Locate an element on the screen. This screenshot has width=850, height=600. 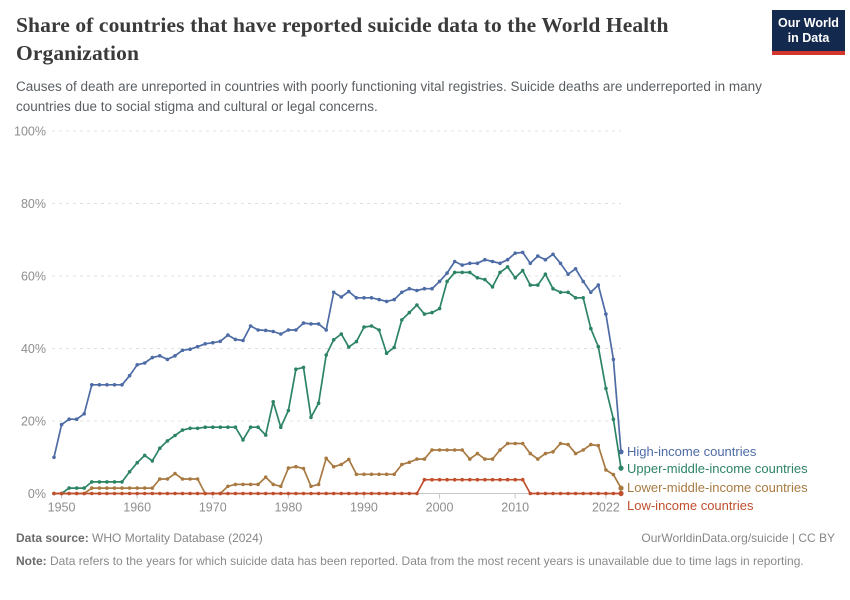
owid-logo: Our World in Data is located at coordinates (808, 32).